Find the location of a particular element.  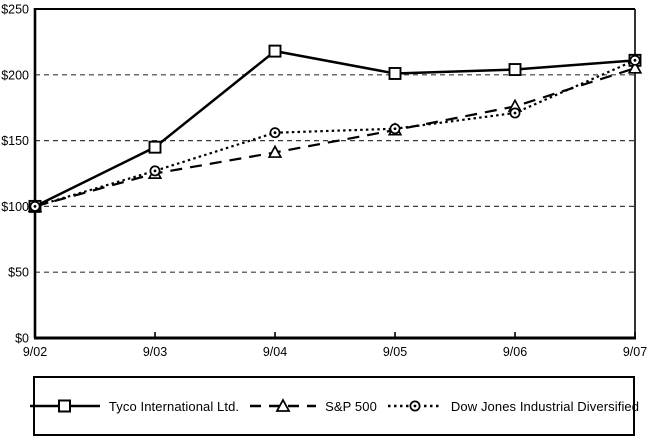

x-axis-tick-label: 9/07 is located at coordinates (635, 352).